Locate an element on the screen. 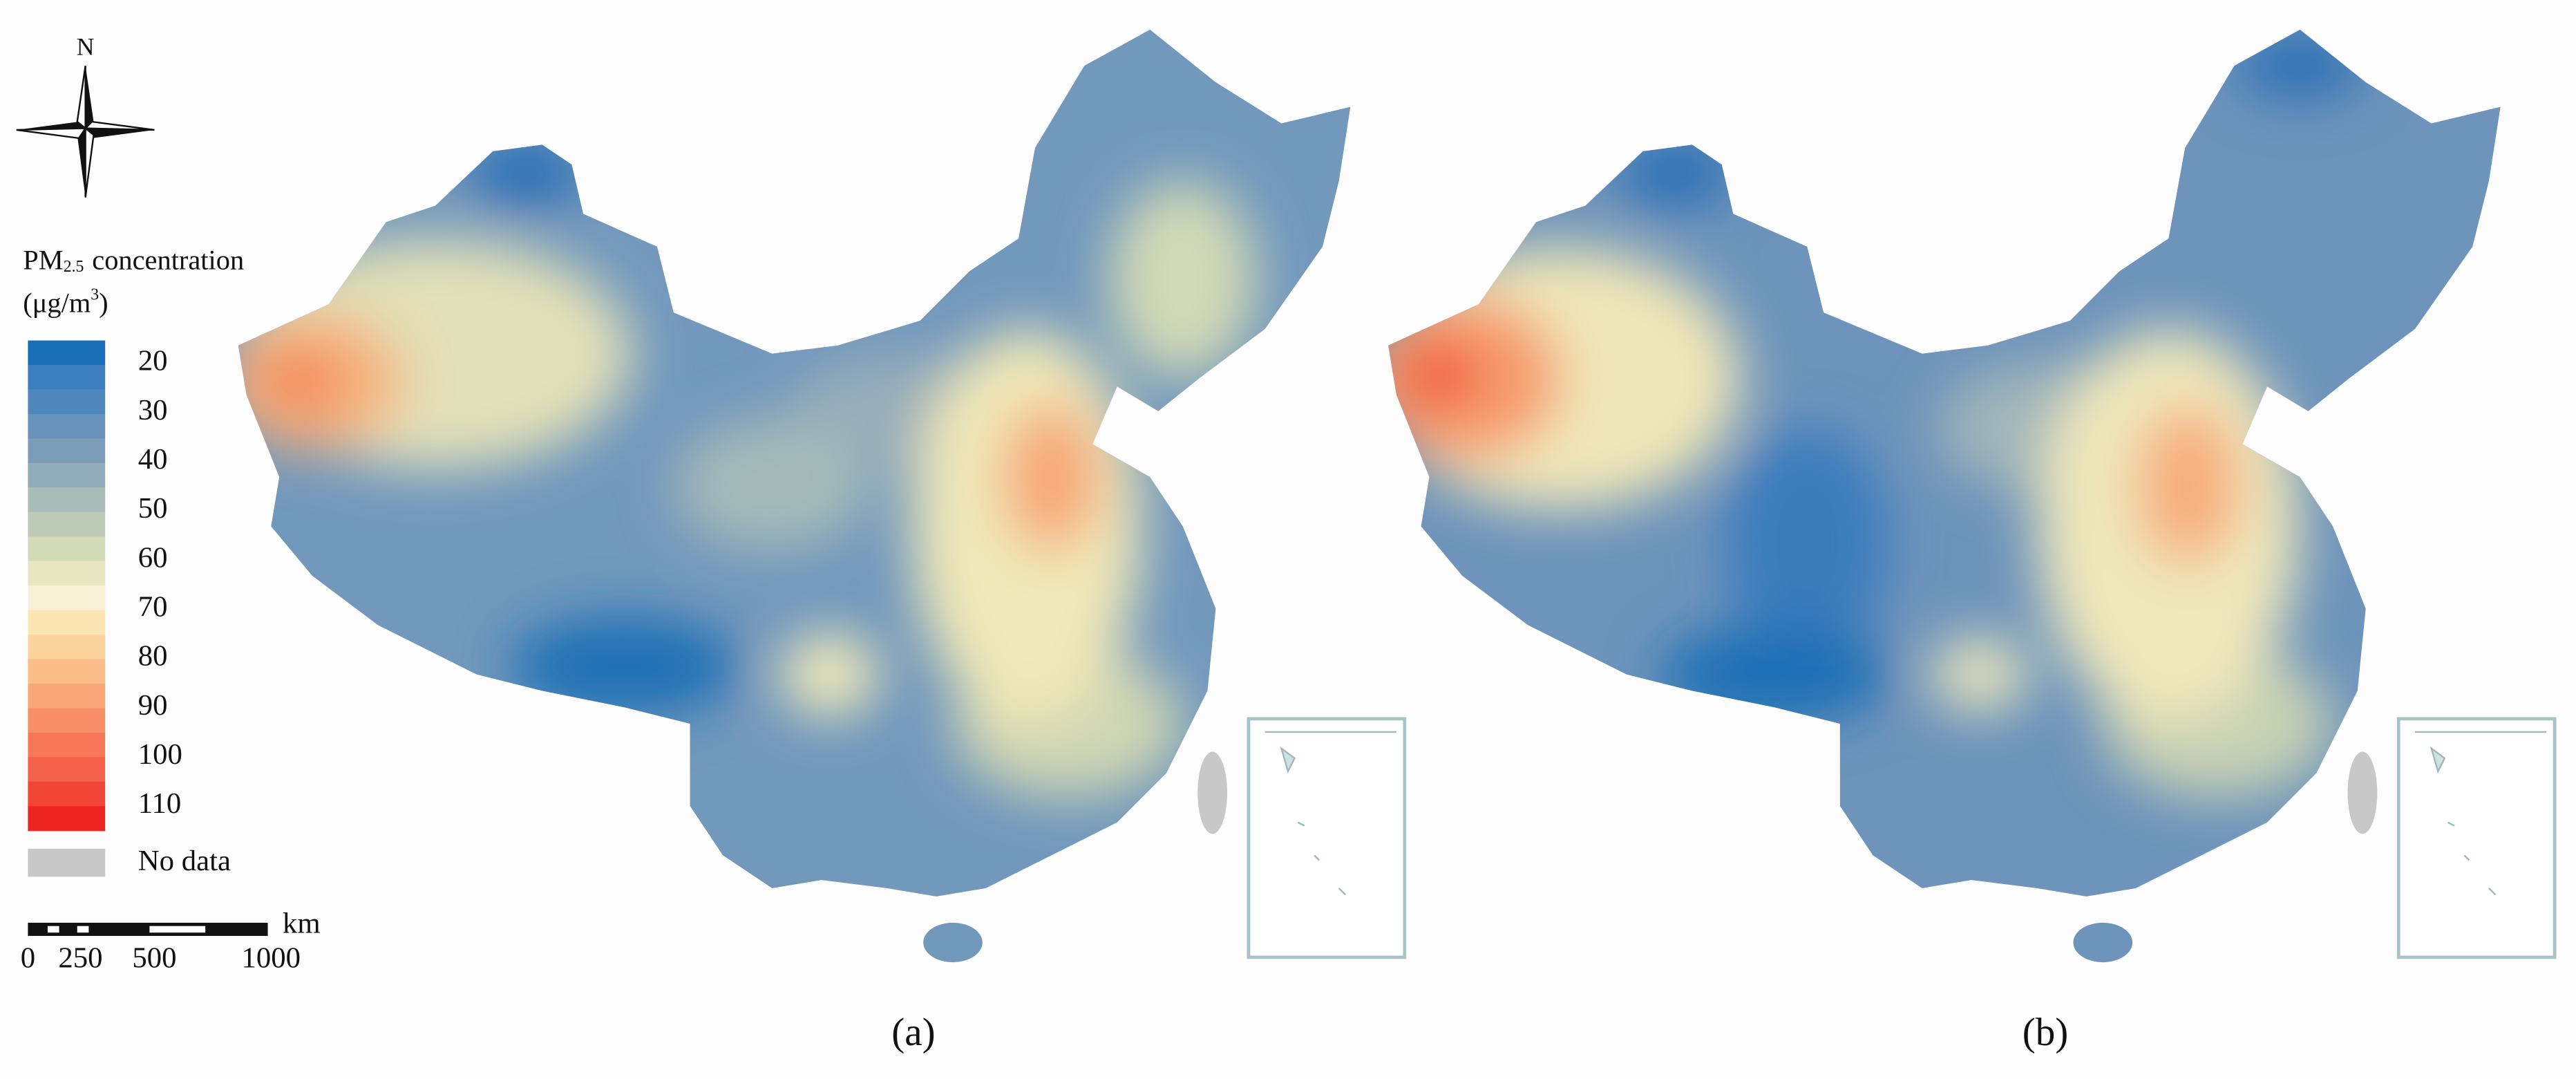 This screenshot has width=2576, height=1079. no-data-swatch is located at coordinates (67, 862).